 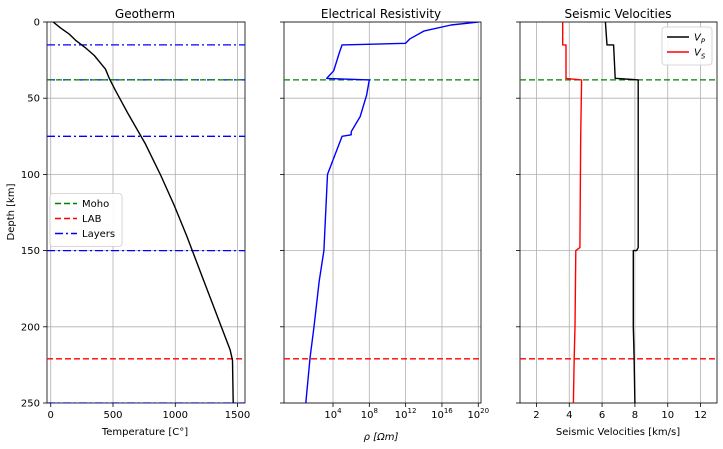 I want to click on x-tick-label: 10¹², so click(x=406, y=414).